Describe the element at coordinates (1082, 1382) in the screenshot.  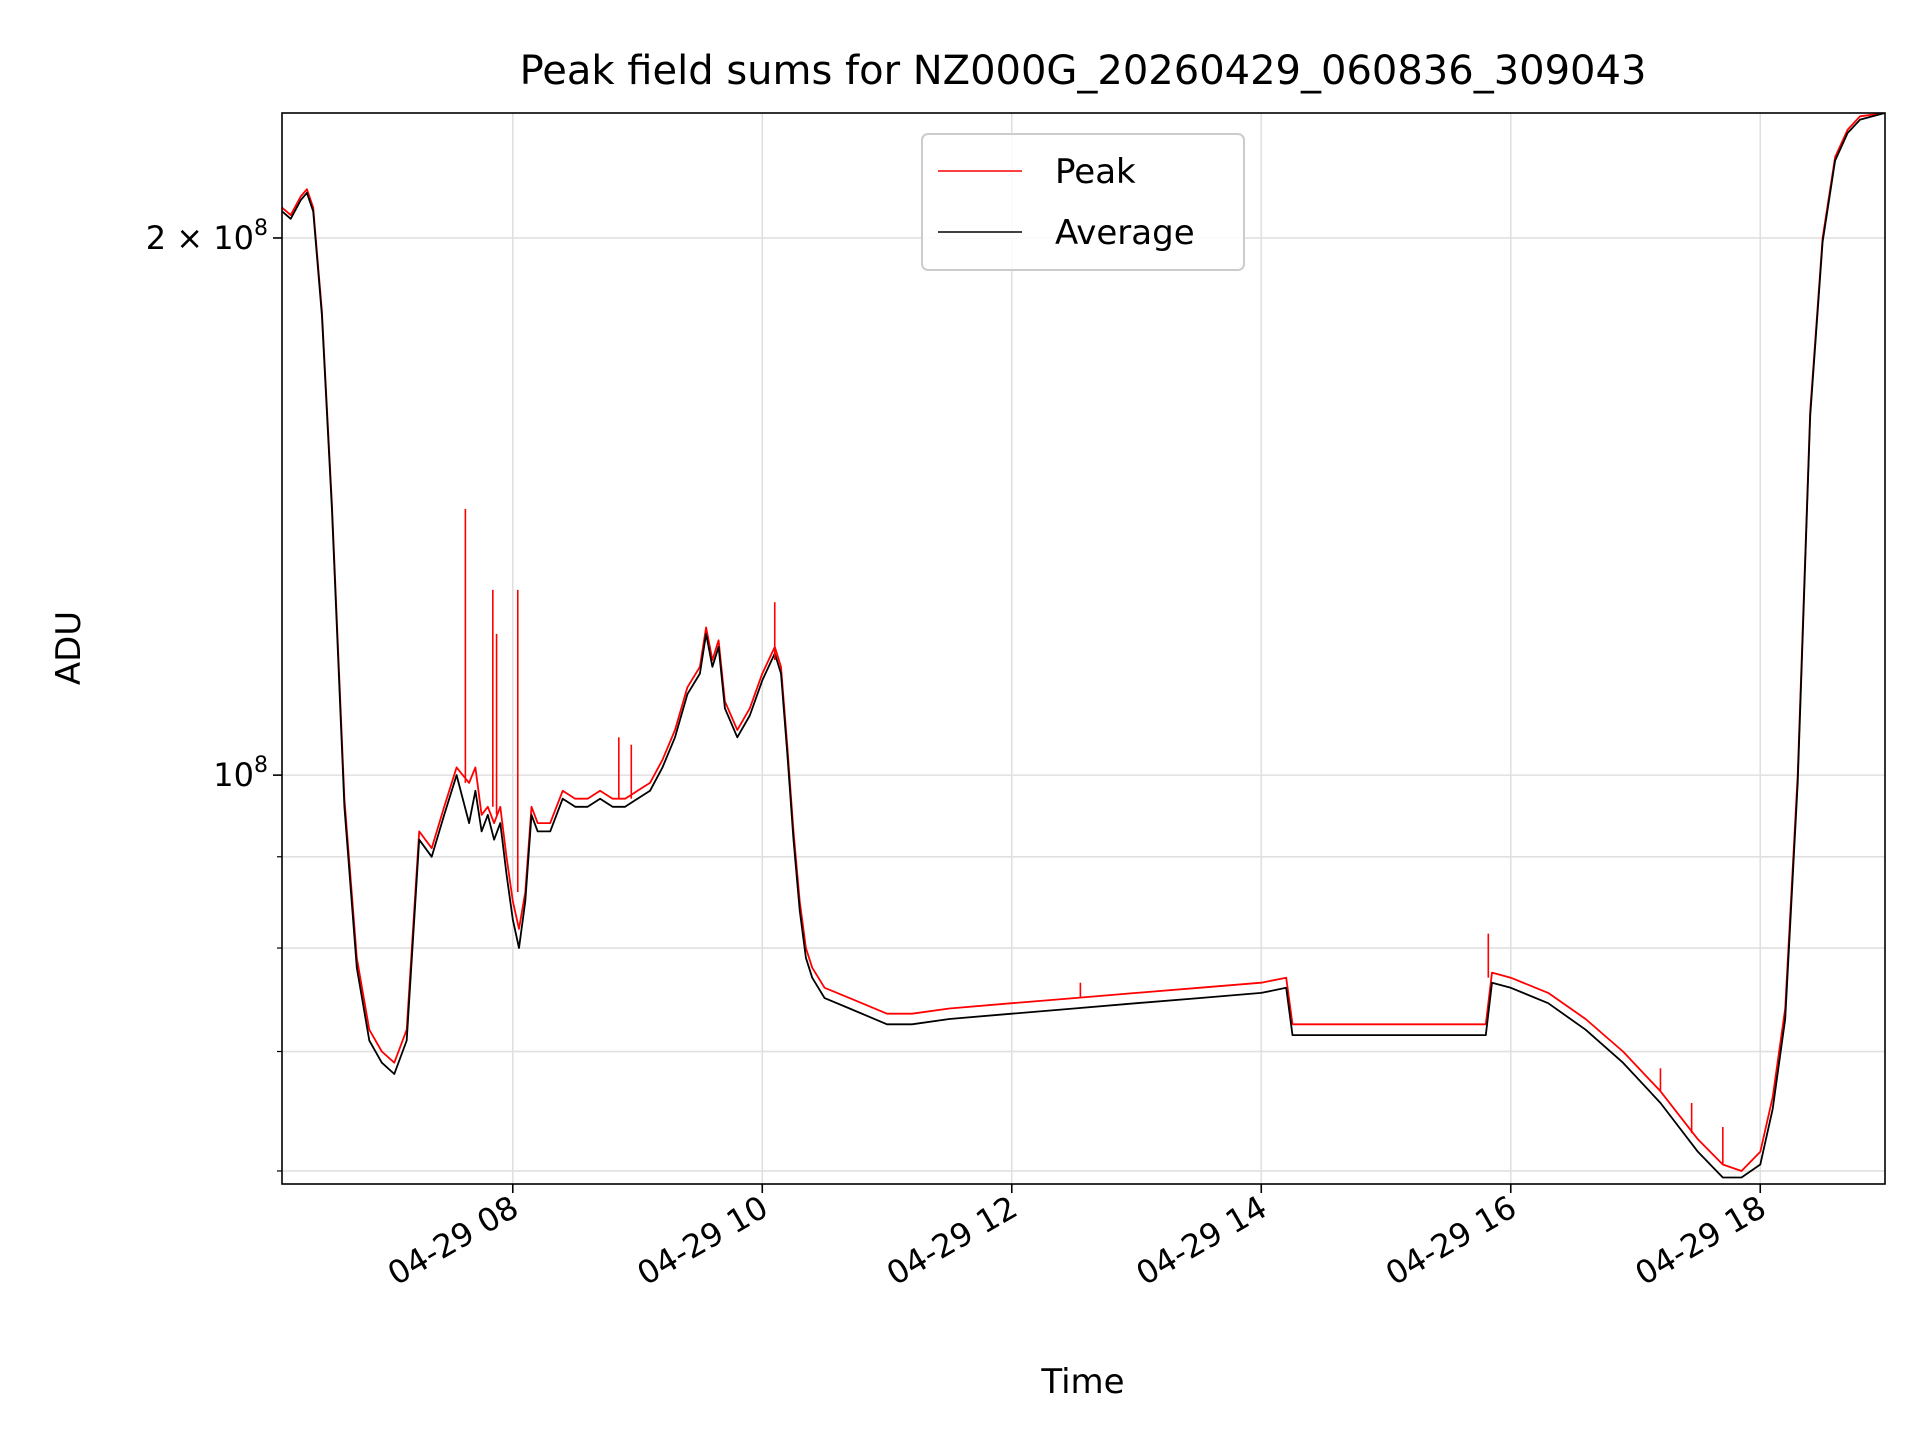
I see `x-axis-label: Time` at that location.